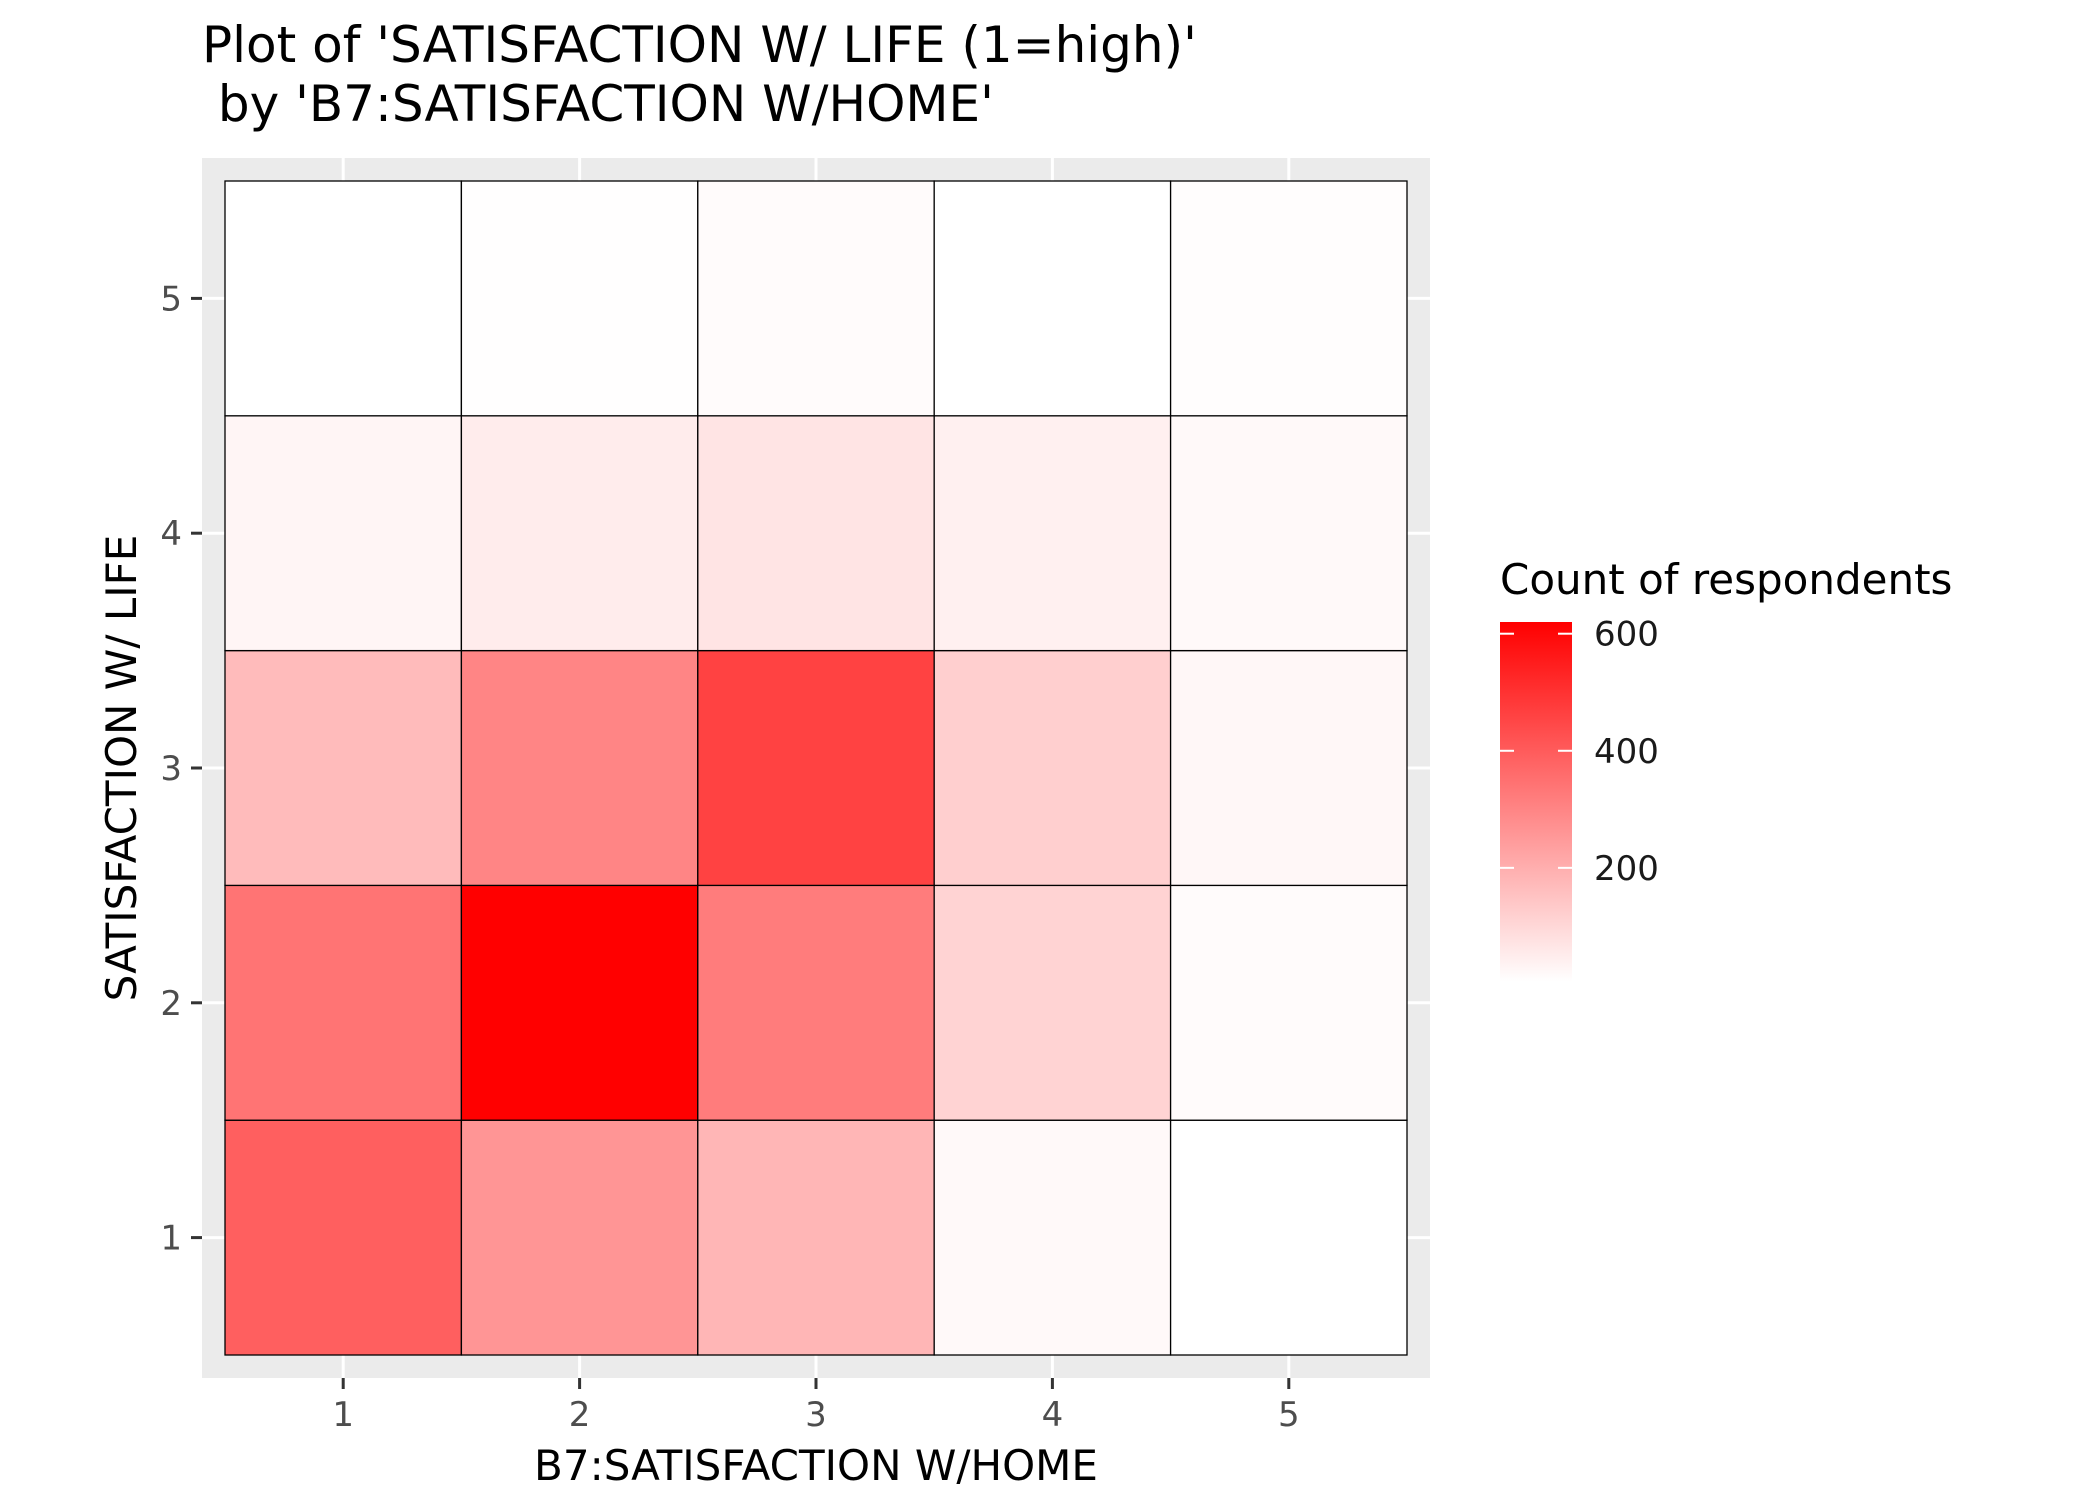 The image size is (2100, 1499). What do you see at coordinates (699, 45) in the screenshot?
I see `chart-title-line1: Plot of 'SATISFACTION W/ LIFE (1=high)'` at bounding box center [699, 45].